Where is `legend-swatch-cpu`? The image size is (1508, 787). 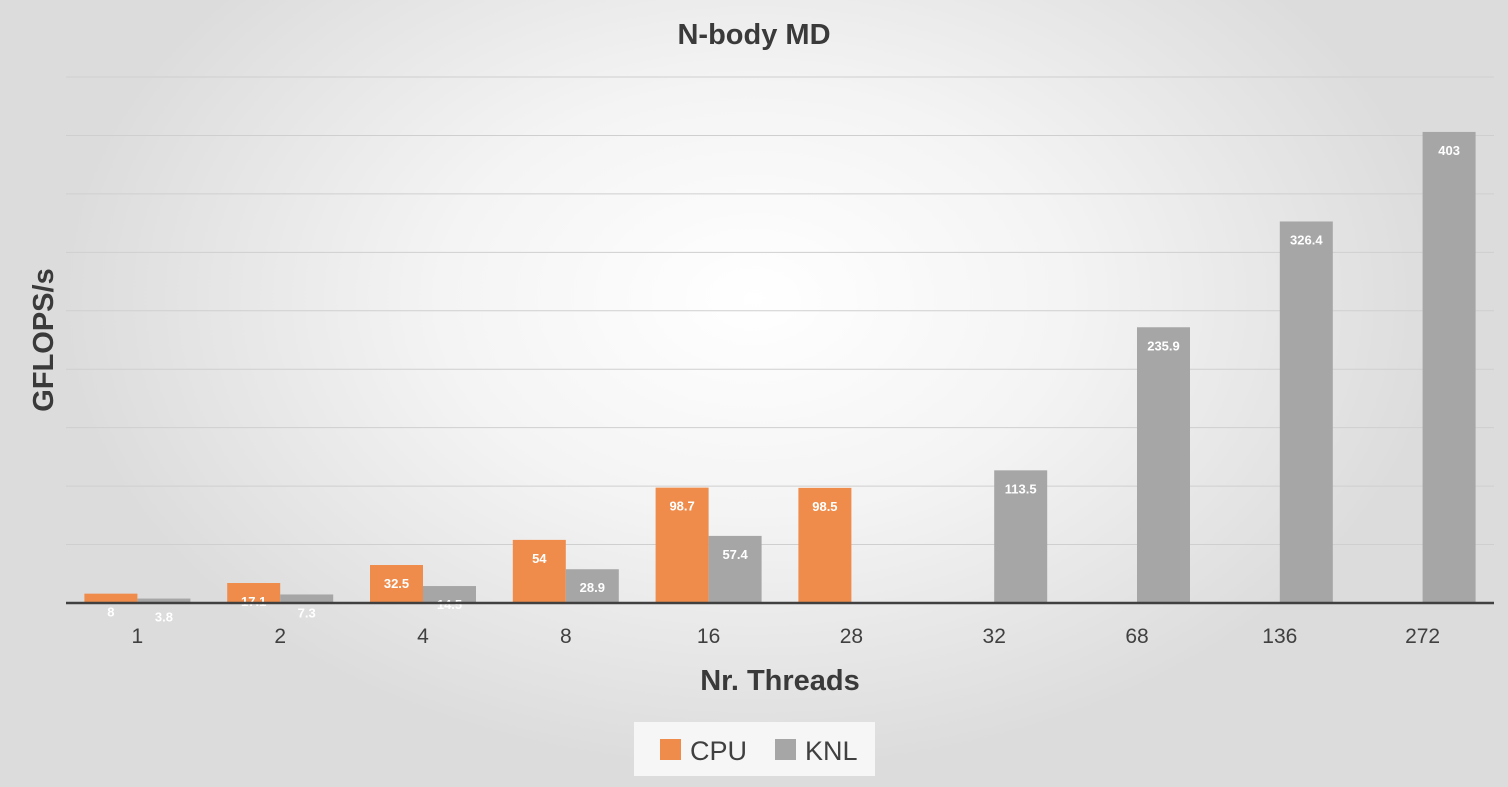 legend-swatch-cpu is located at coordinates (670, 749).